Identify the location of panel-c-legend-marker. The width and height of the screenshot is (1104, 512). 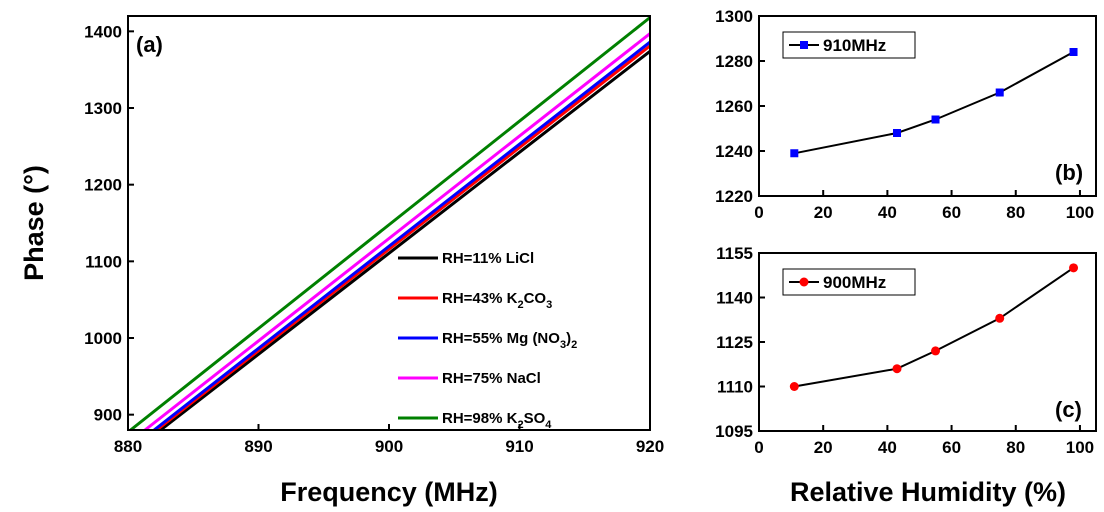
(804, 282).